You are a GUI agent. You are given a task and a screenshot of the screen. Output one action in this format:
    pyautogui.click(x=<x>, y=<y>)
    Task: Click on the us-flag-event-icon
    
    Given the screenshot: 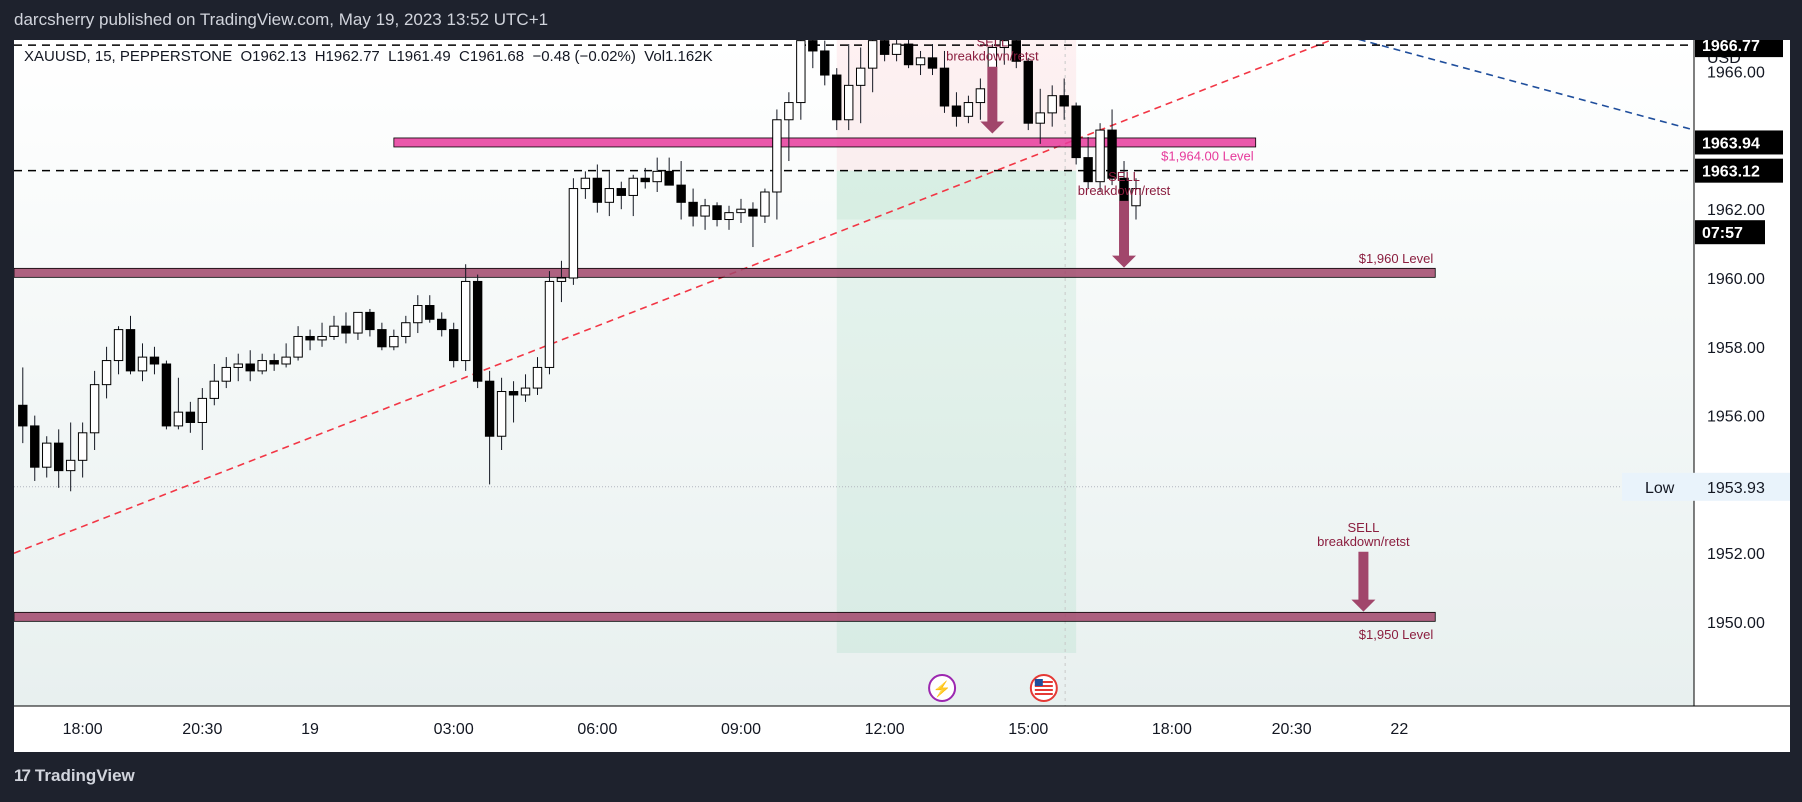 What is the action you would take?
    pyautogui.click(x=1043, y=688)
    